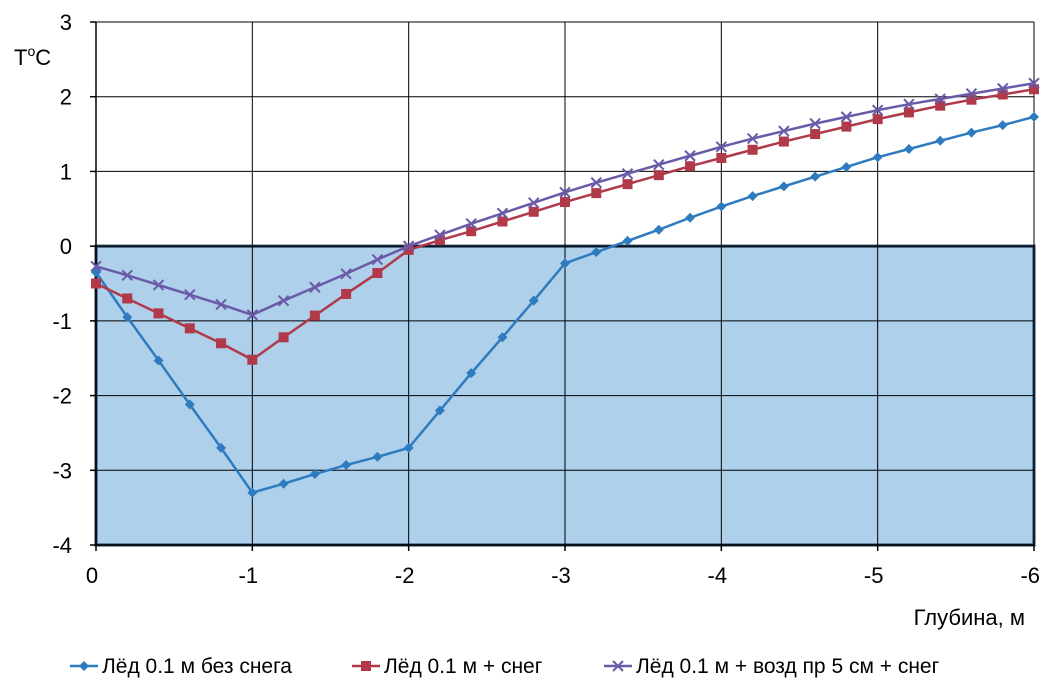  I want to click on y-tick-label: 2, so click(66, 97).